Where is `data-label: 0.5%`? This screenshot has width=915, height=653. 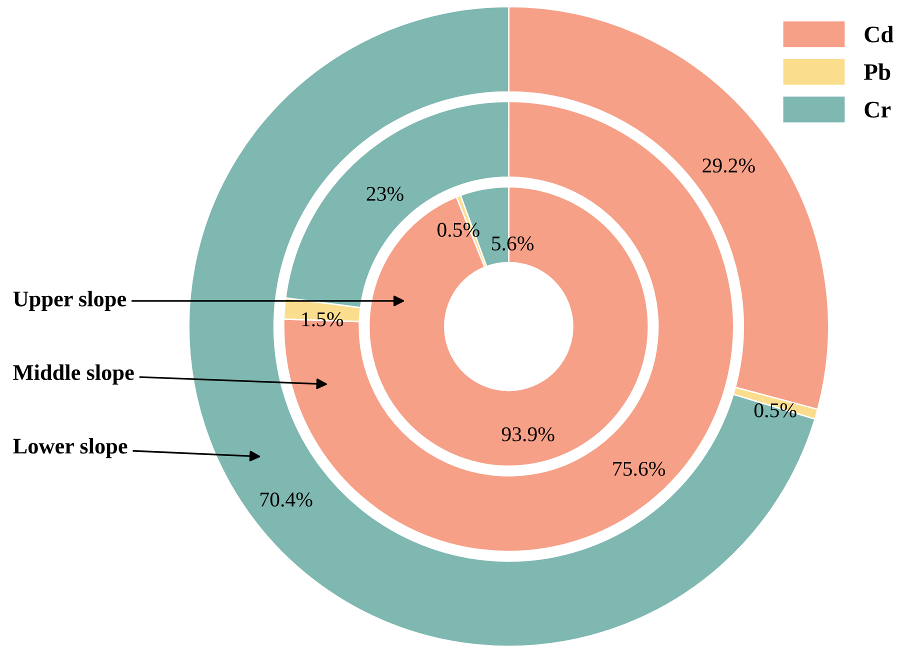
data-label: 0.5% is located at coordinates (458, 229).